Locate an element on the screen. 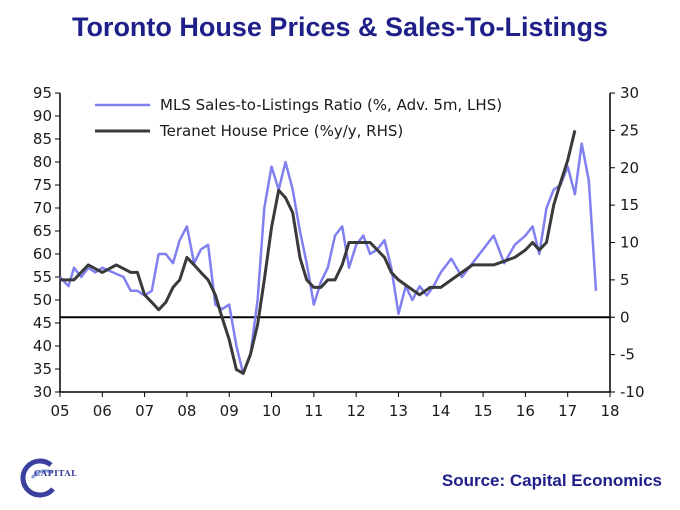 This screenshot has width=680, height=510. x-tick-label: 15 is located at coordinates (483, 411).